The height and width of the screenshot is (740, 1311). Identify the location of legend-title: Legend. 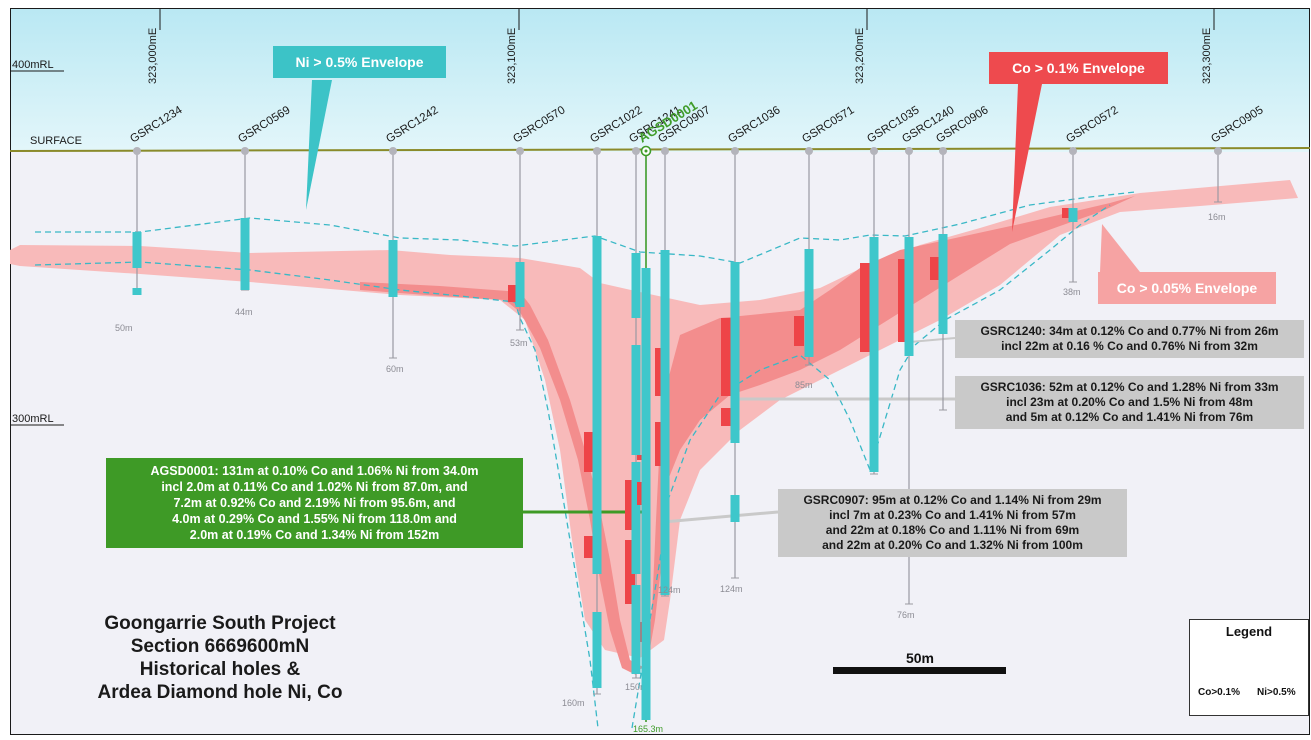
(1249, 631).